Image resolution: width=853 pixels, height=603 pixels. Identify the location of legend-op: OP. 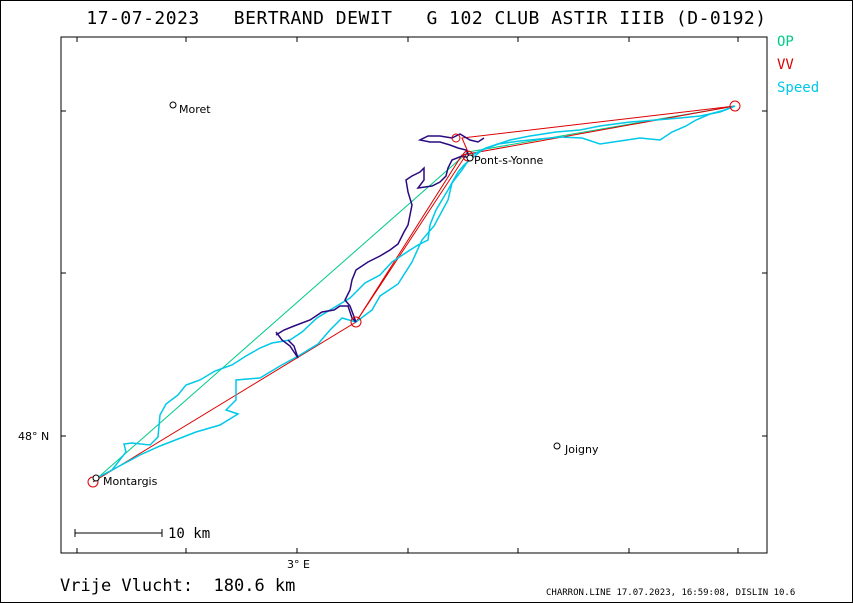
(785, 42).